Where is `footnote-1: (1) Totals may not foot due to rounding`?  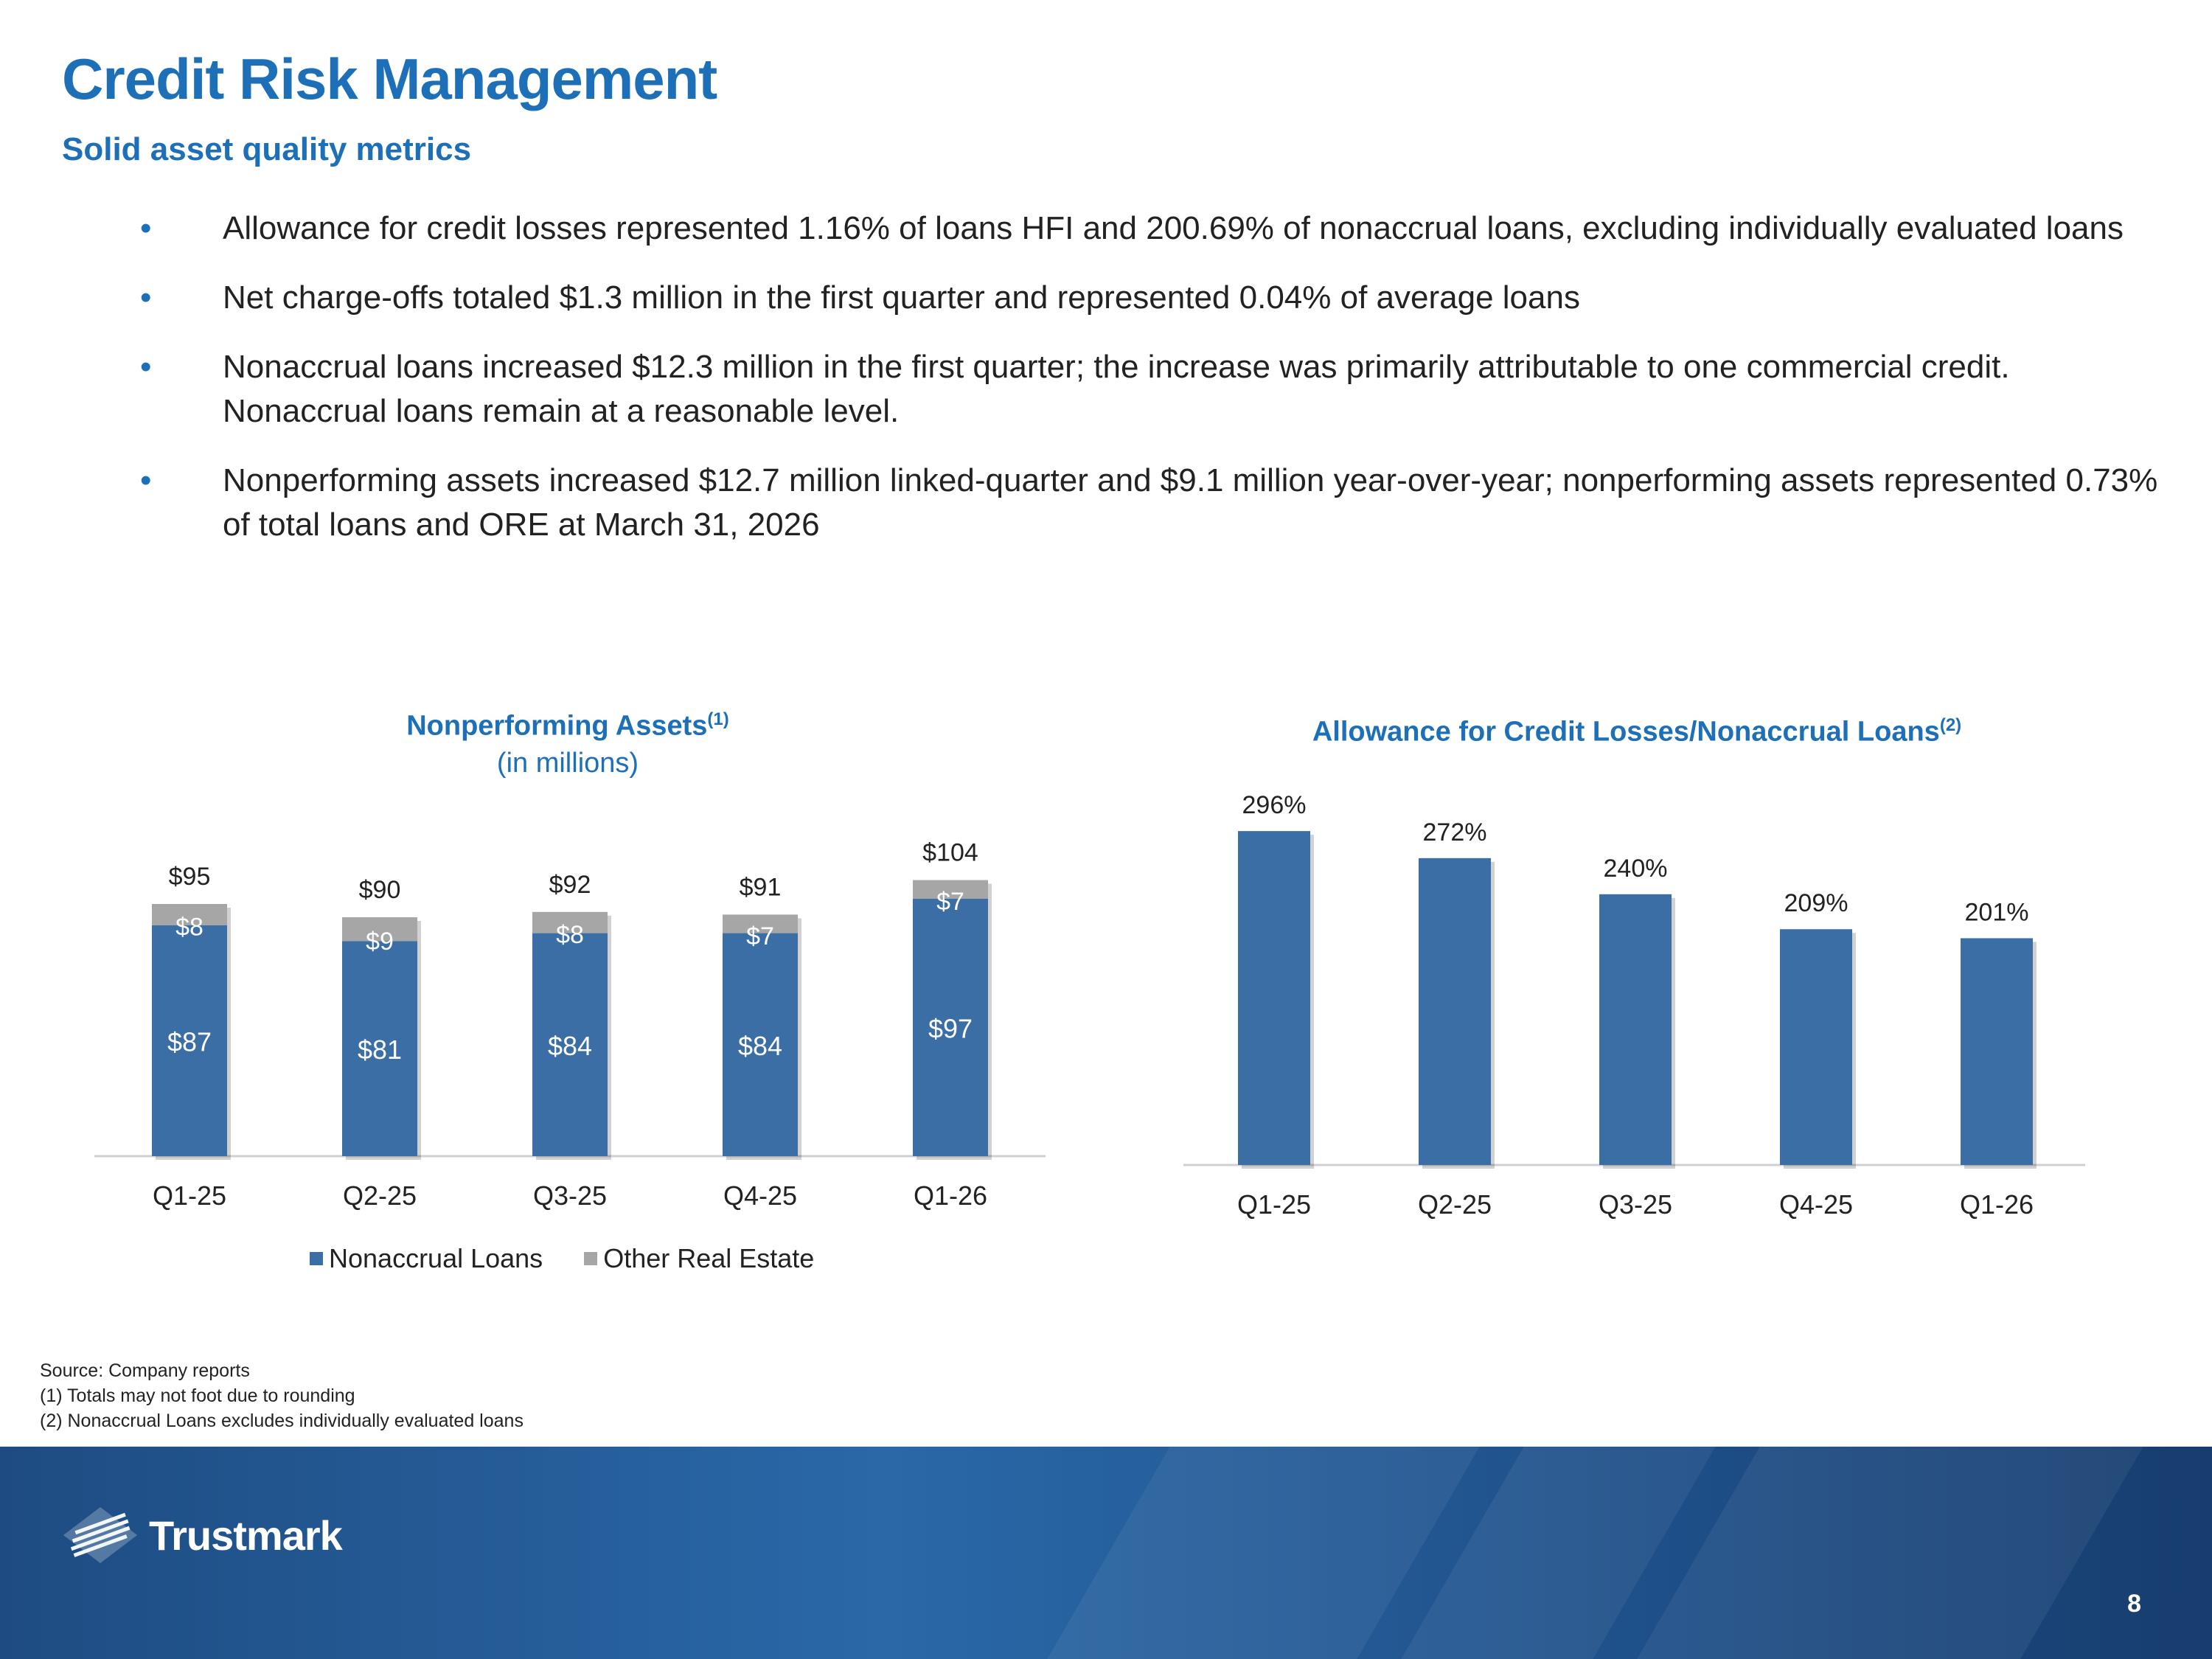
footnote-1: (1) Totals may not foot due to rounding is located at coordinates (197, 1395).